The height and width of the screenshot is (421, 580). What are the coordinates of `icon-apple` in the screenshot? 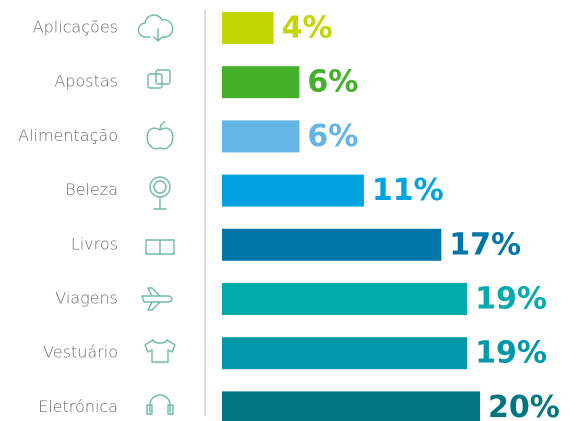 It's located at (160, 135).